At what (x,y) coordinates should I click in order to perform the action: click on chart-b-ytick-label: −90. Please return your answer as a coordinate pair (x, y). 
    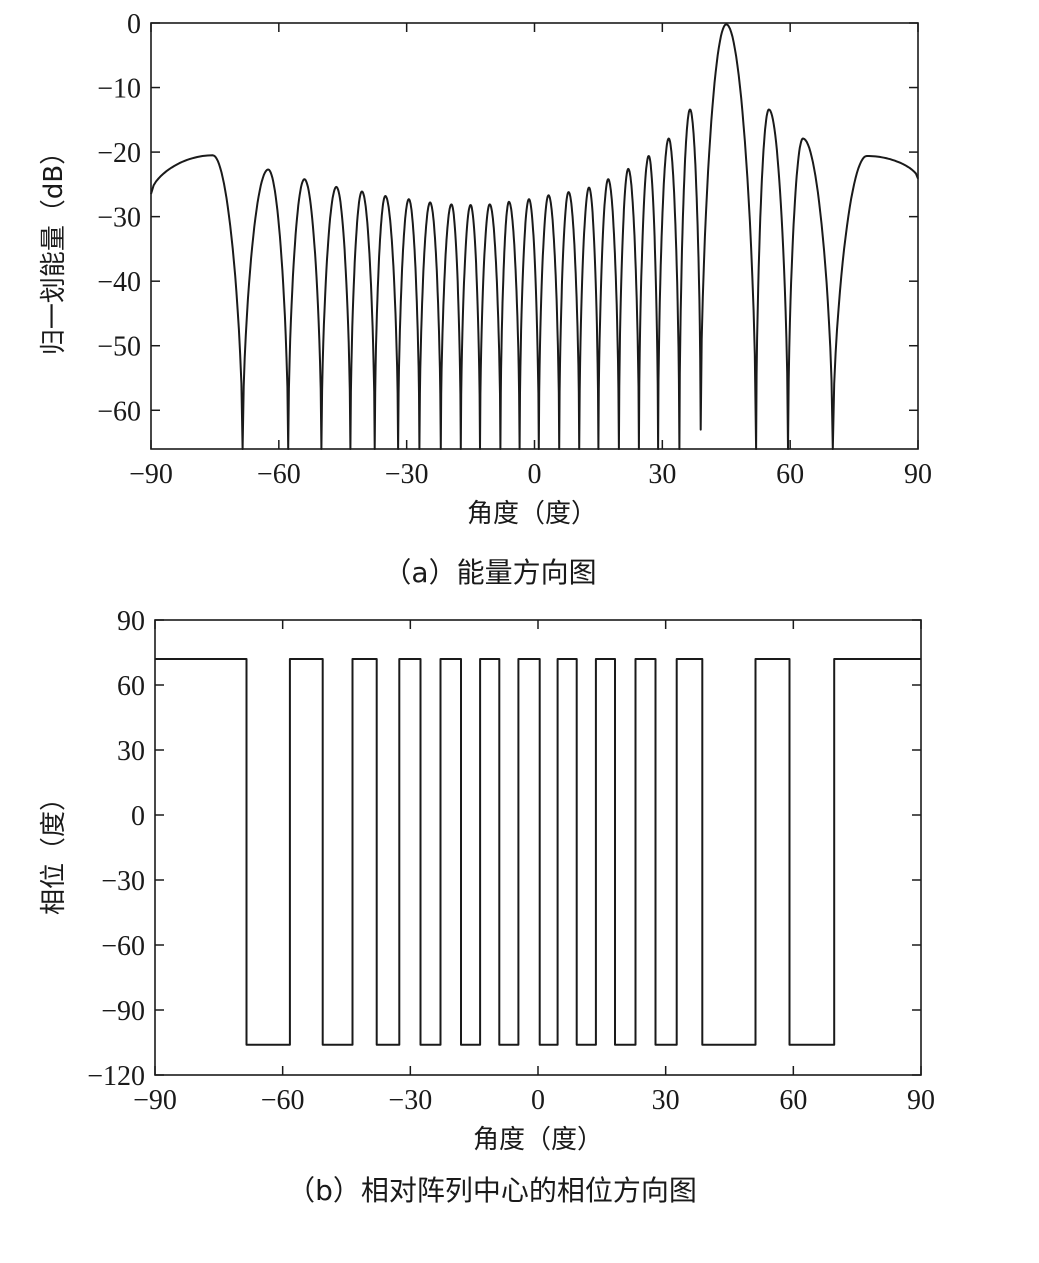
    Looking at the image, I should click on (123, 1011).